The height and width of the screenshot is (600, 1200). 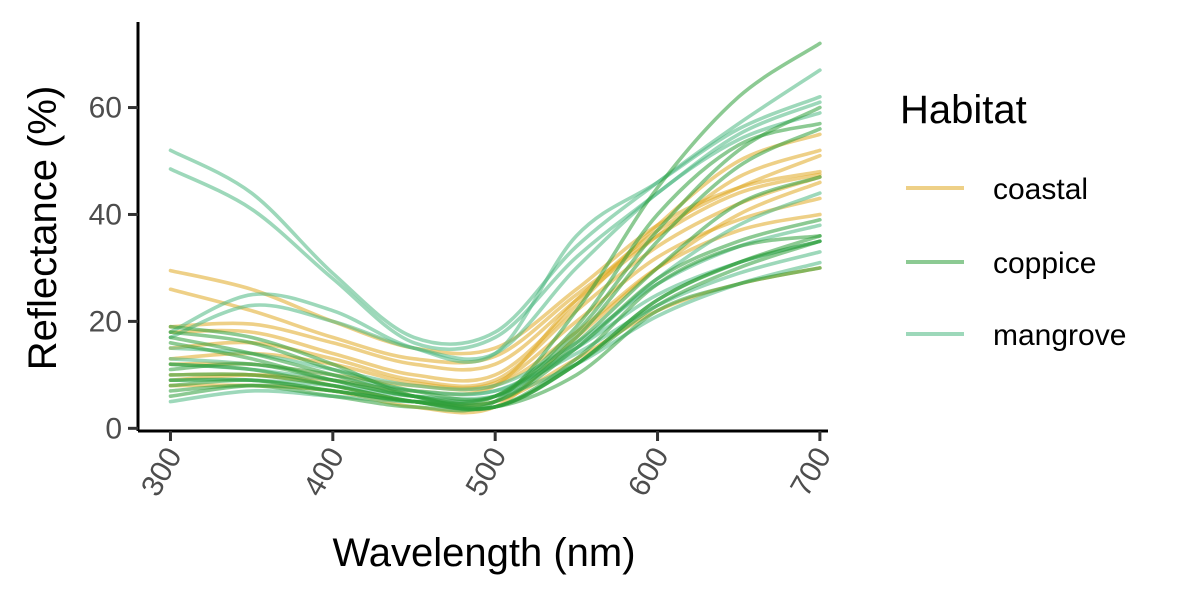 I want to click on y-tick-label-20: 20, so click(x=105, y=321).